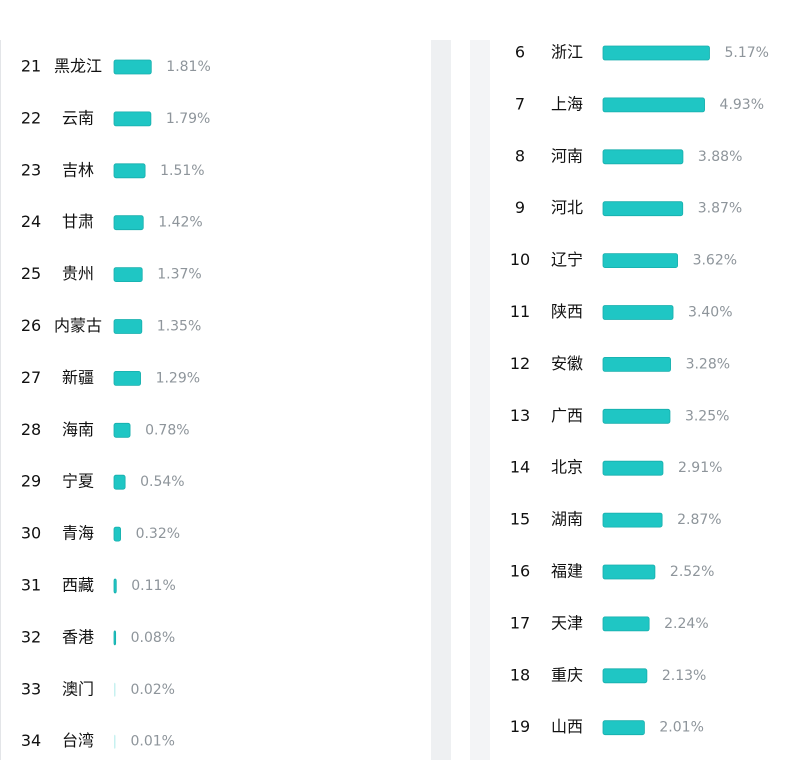  I want to click on province-name: 福建, so click(567, 571).